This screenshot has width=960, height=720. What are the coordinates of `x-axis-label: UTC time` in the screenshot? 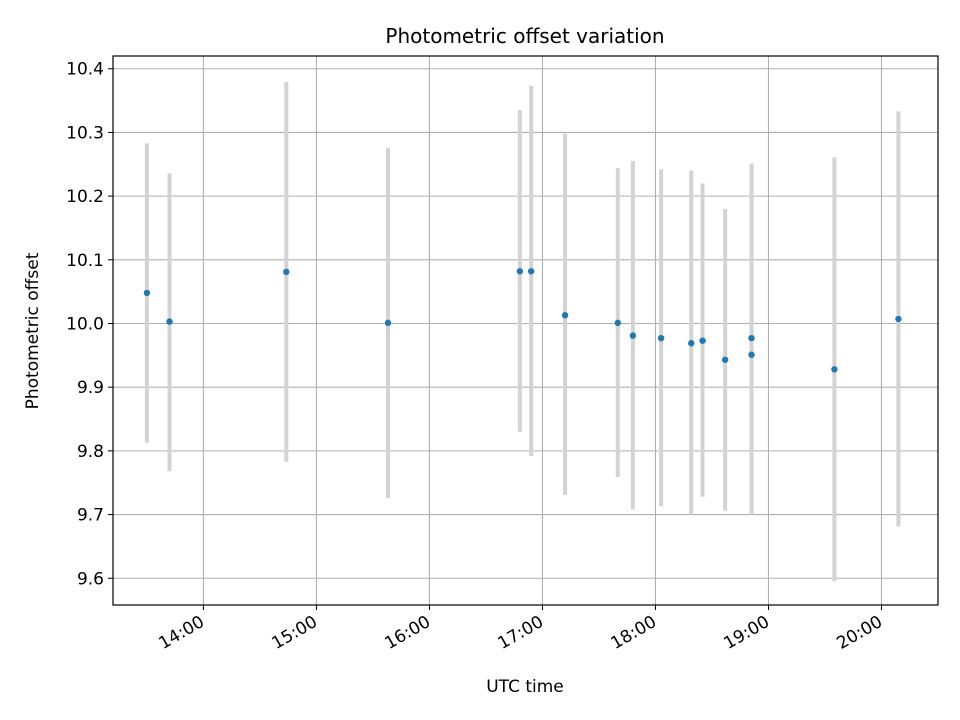 It's located at (525, 687).